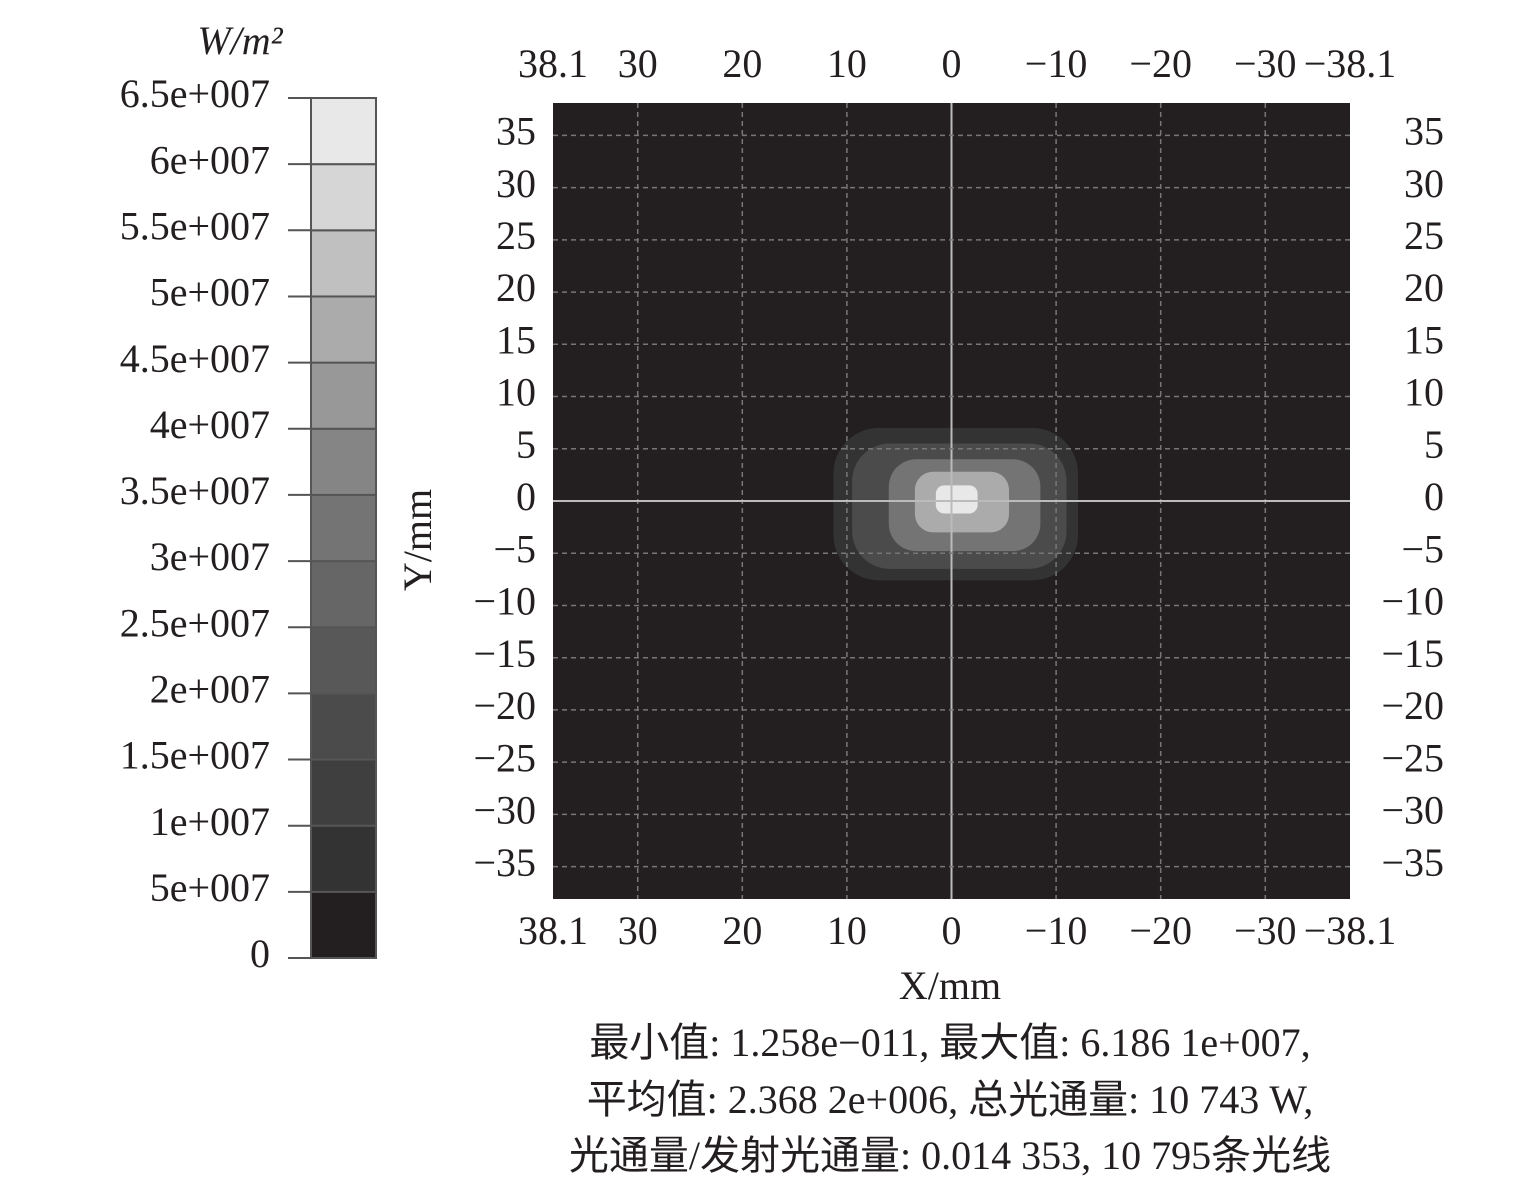  What do you see at coordinates (210, 821) in the screenshot?
I see `colorbar-tick-label: 1e+007` at bounding box center [210, 821].